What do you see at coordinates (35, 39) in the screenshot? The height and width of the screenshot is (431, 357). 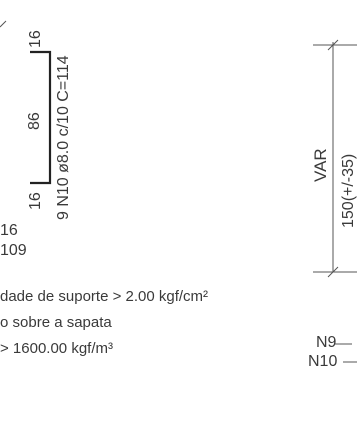 I see `segment-top-label: 16` at bounding box center [35, 39].